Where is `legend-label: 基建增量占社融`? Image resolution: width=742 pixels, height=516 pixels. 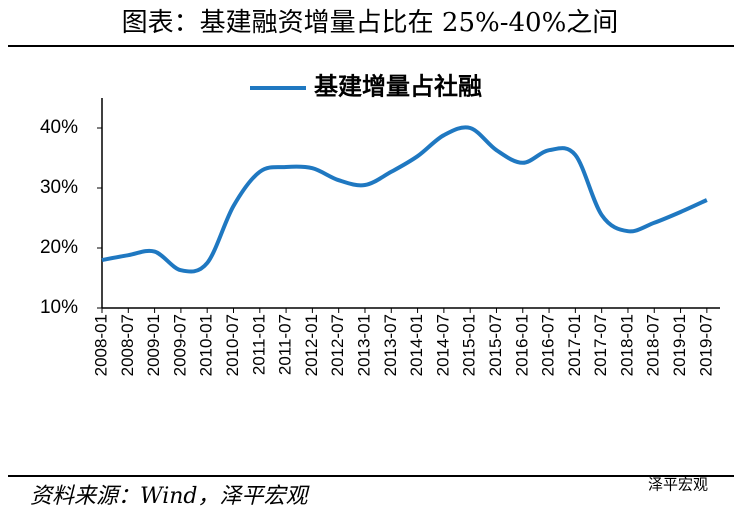
legend-label: 基建增量占社融 is located at coordinates (398, 86).